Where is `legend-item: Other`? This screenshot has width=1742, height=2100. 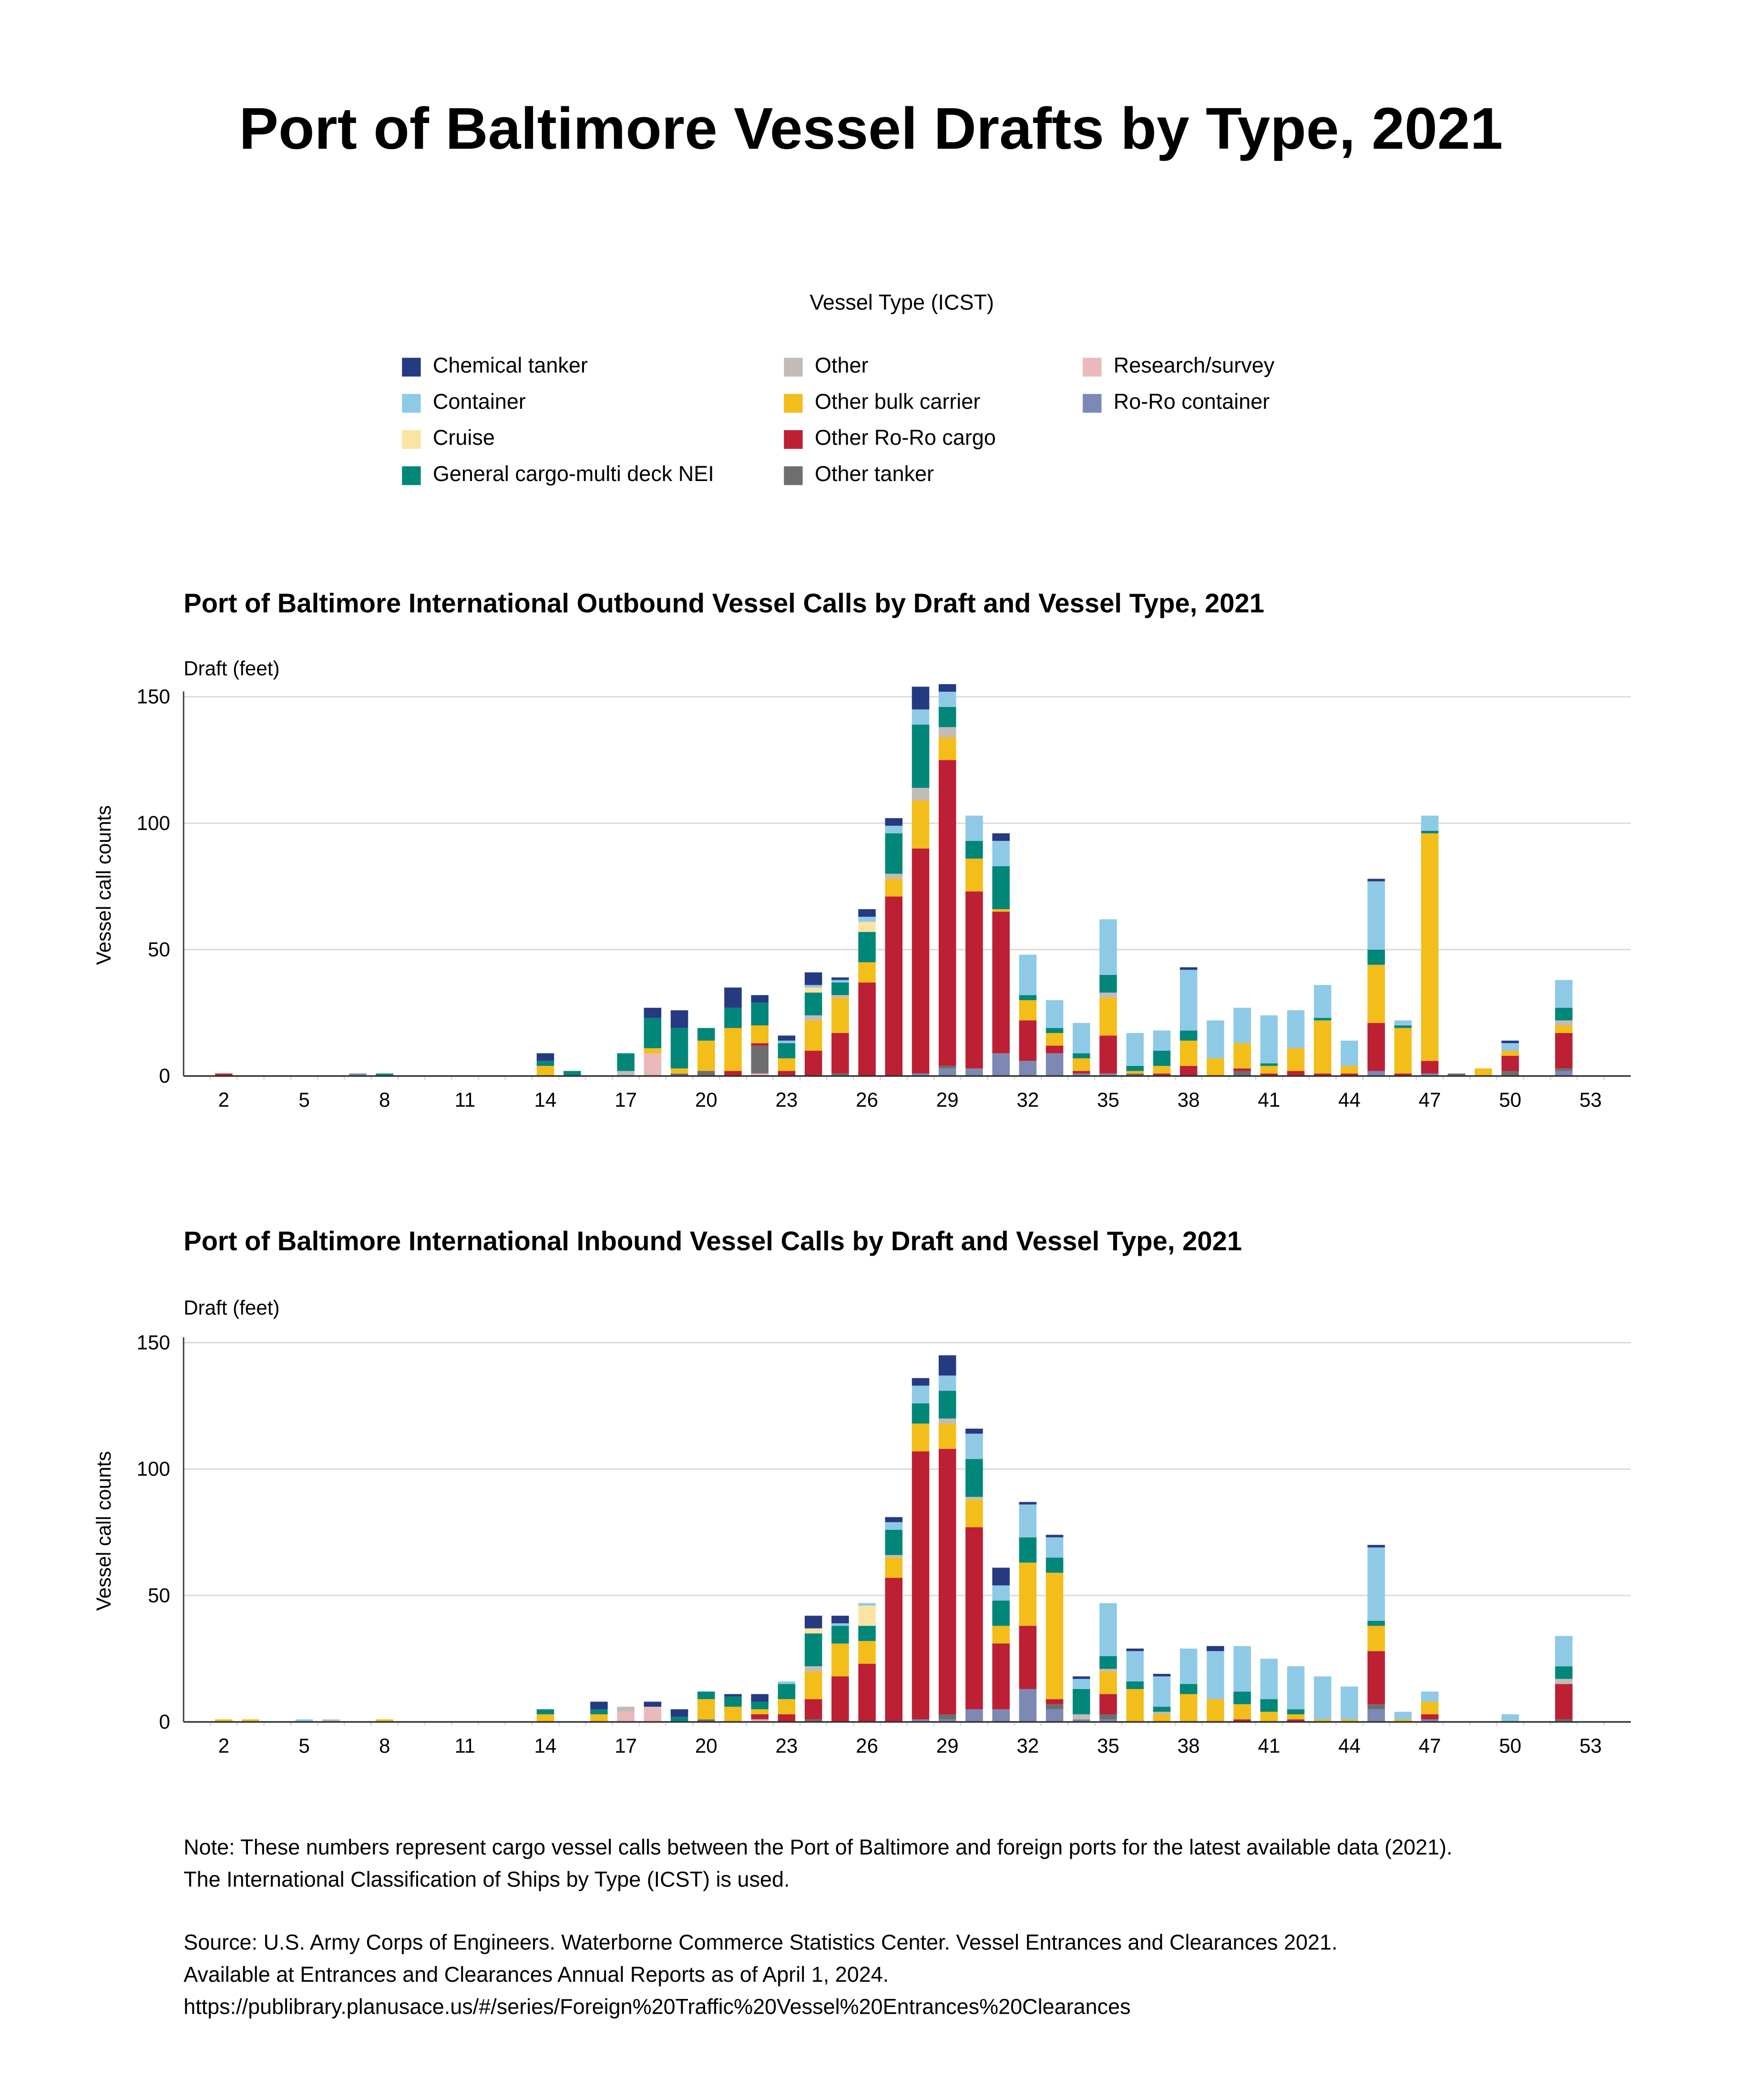 legend-item: Other is located at coordinates (933, 366).